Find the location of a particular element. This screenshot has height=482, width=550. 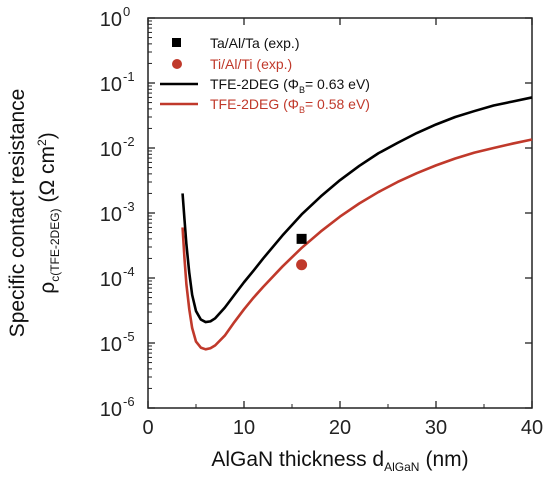

legend-black-symbol: Φ is located at coordinates (293, 84).